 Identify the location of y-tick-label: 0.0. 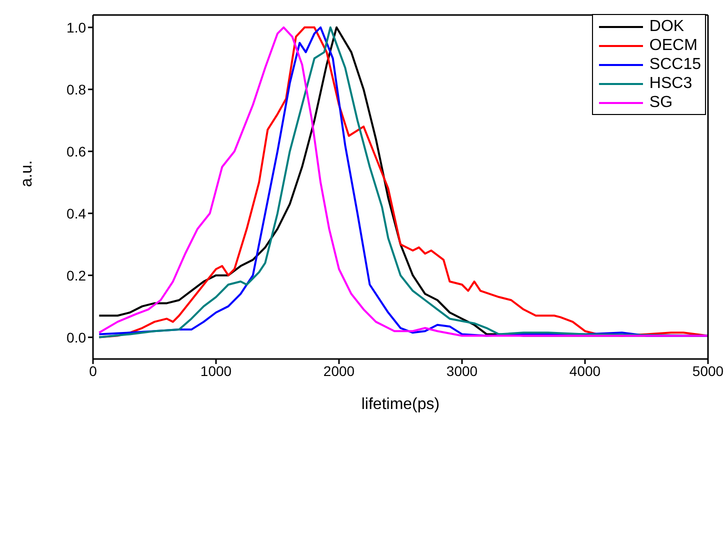
(76, 337).